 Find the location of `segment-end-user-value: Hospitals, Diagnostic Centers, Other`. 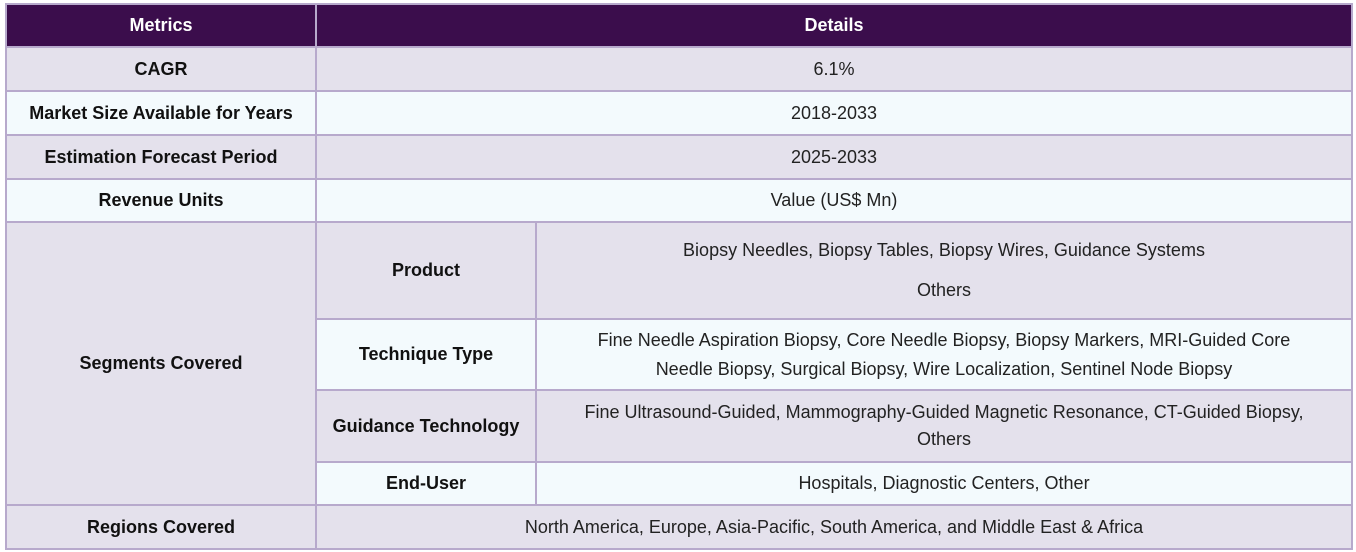

segment-end-user-value: Hospitals, Diagnostic Centers, Other is located at coordinates (944, 483).